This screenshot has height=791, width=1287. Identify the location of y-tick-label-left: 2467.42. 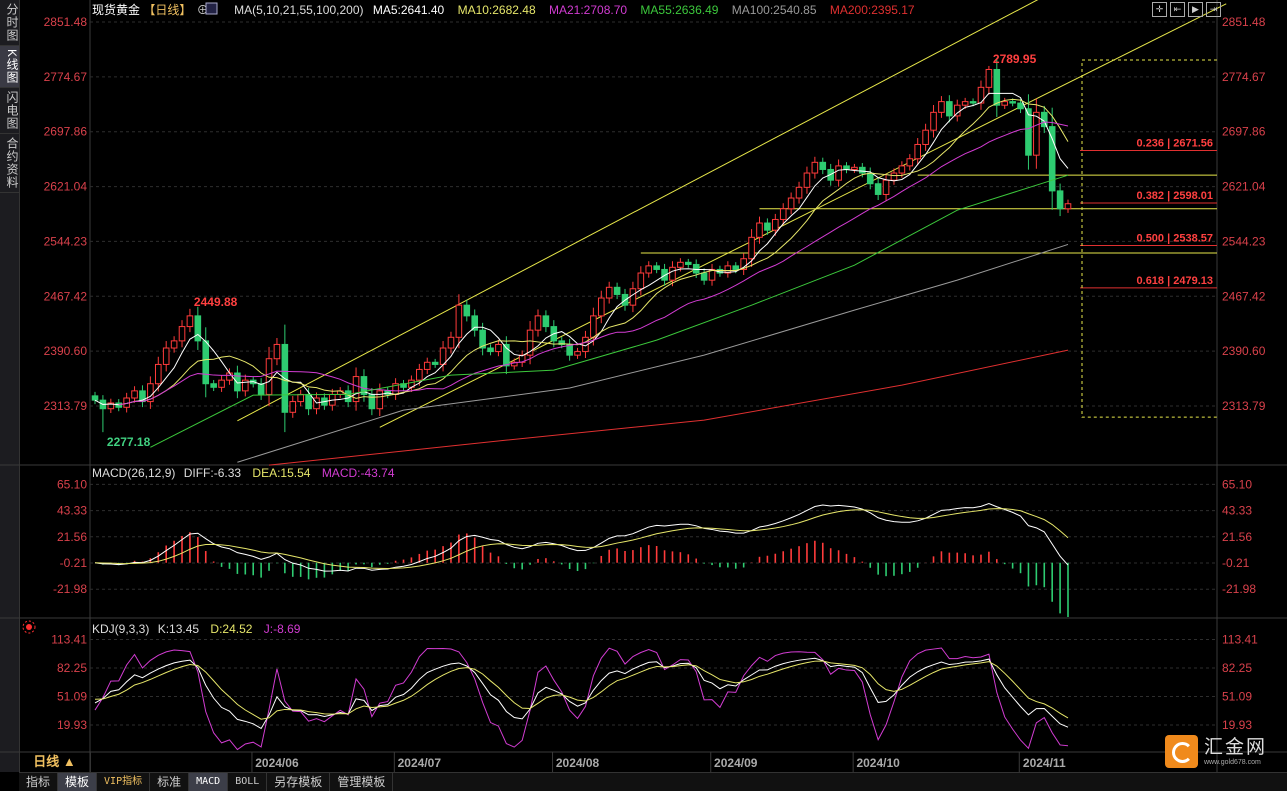
(66, 296).